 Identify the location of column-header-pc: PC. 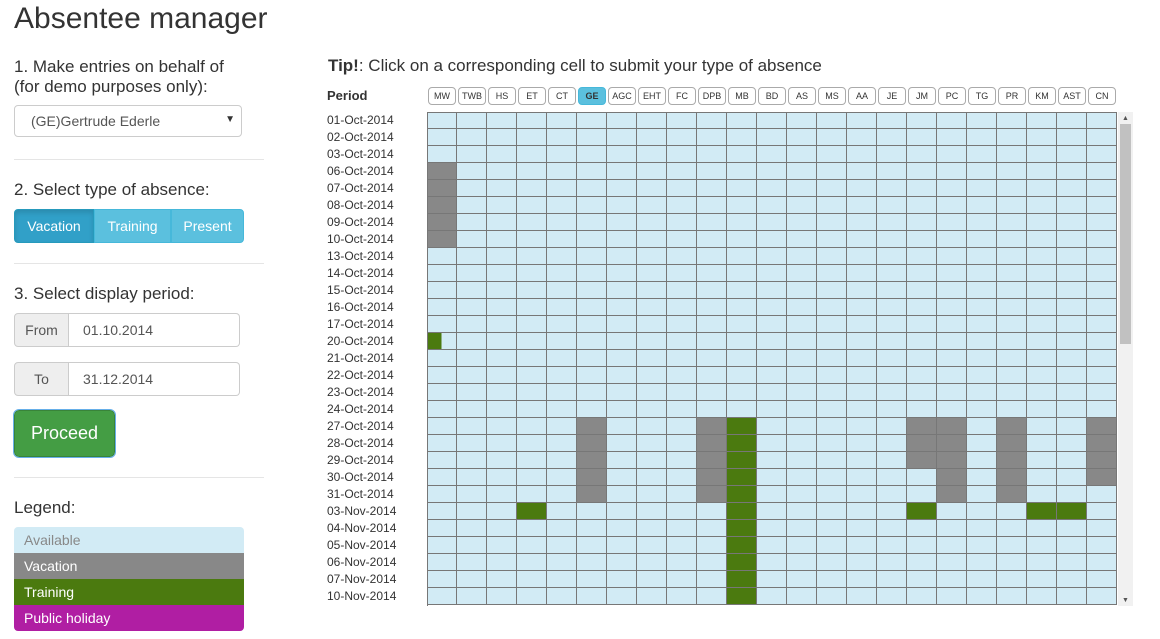
(952, 96).